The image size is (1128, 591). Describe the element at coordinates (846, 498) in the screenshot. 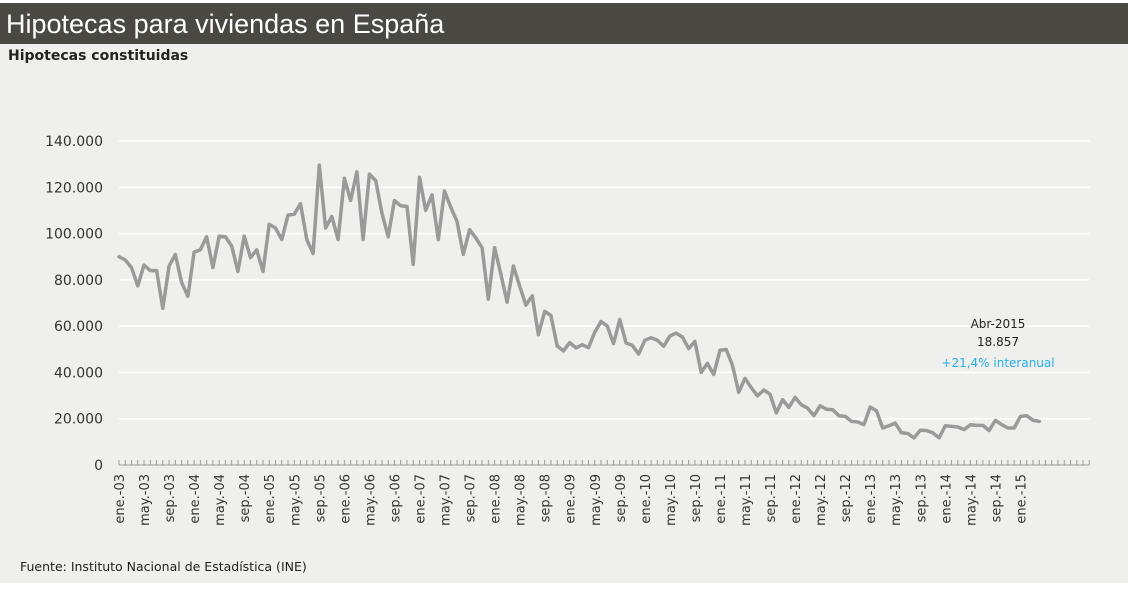

I see `x-tick-label: sep.-12` at that location.